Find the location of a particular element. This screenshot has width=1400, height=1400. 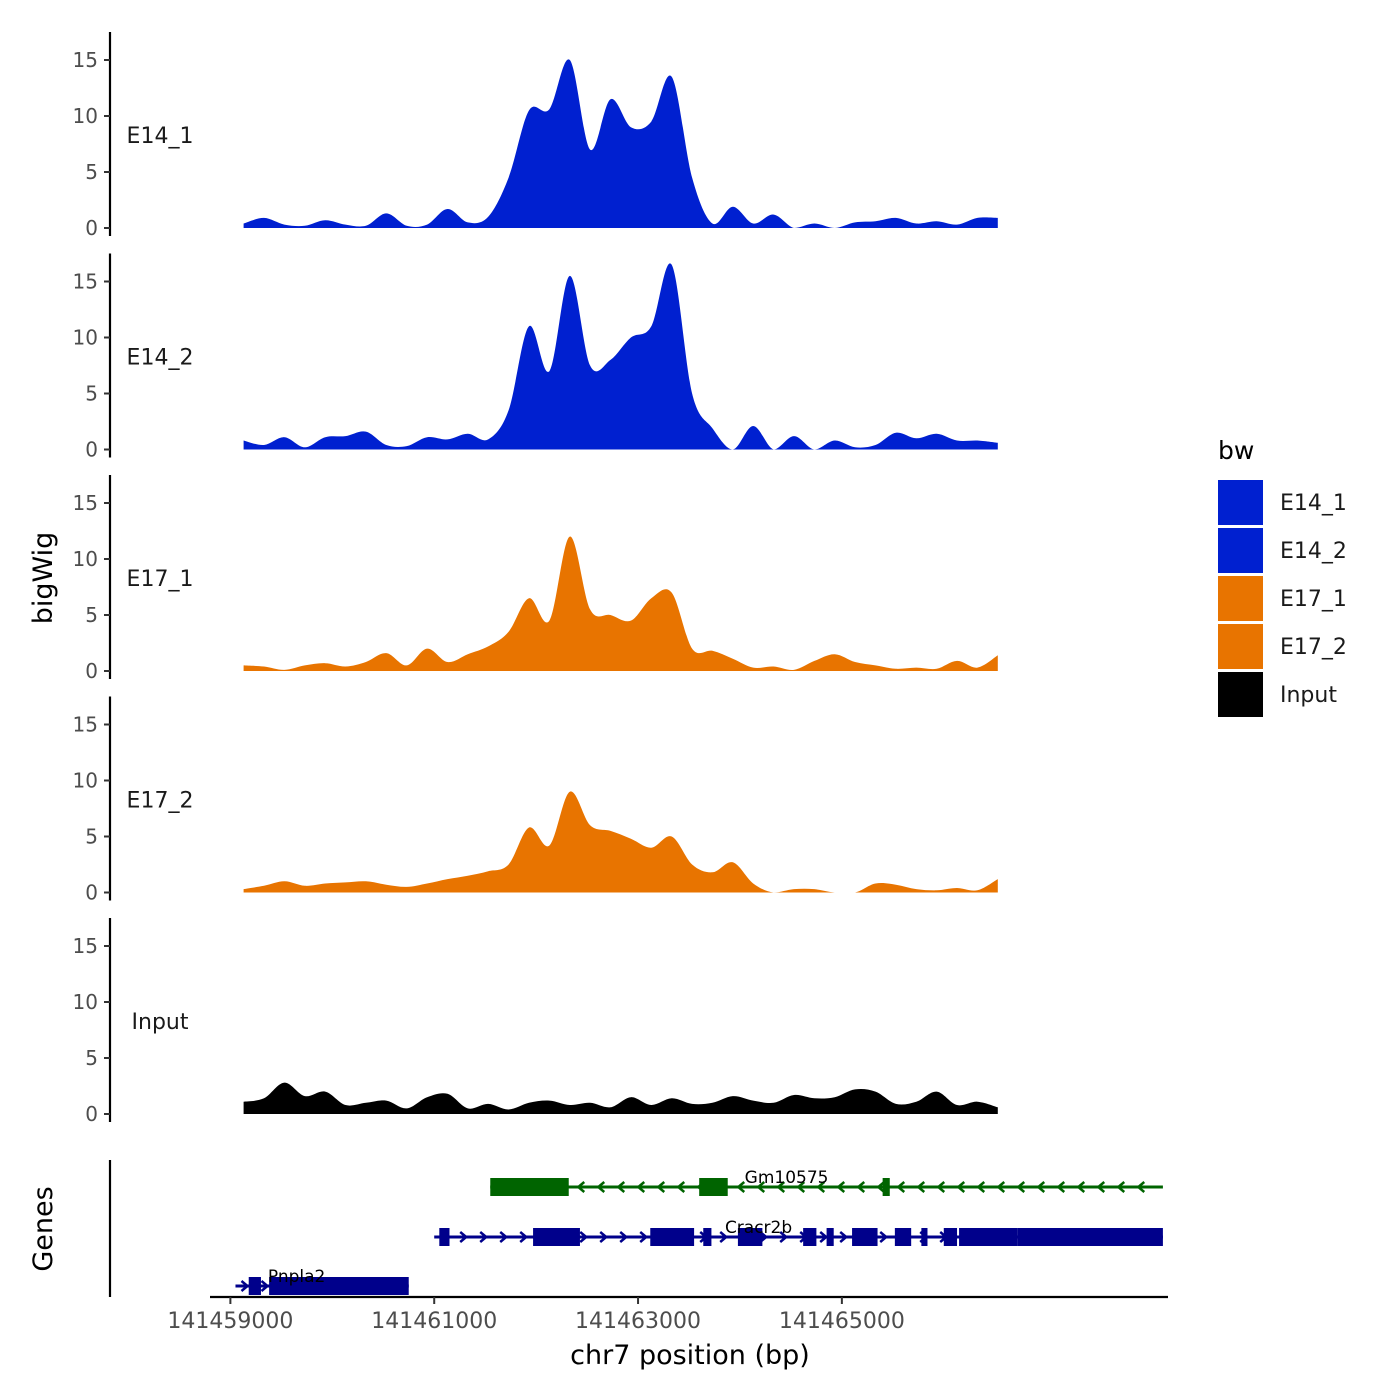

y-axis-title: bigWig is located at coordinates (43, 578).